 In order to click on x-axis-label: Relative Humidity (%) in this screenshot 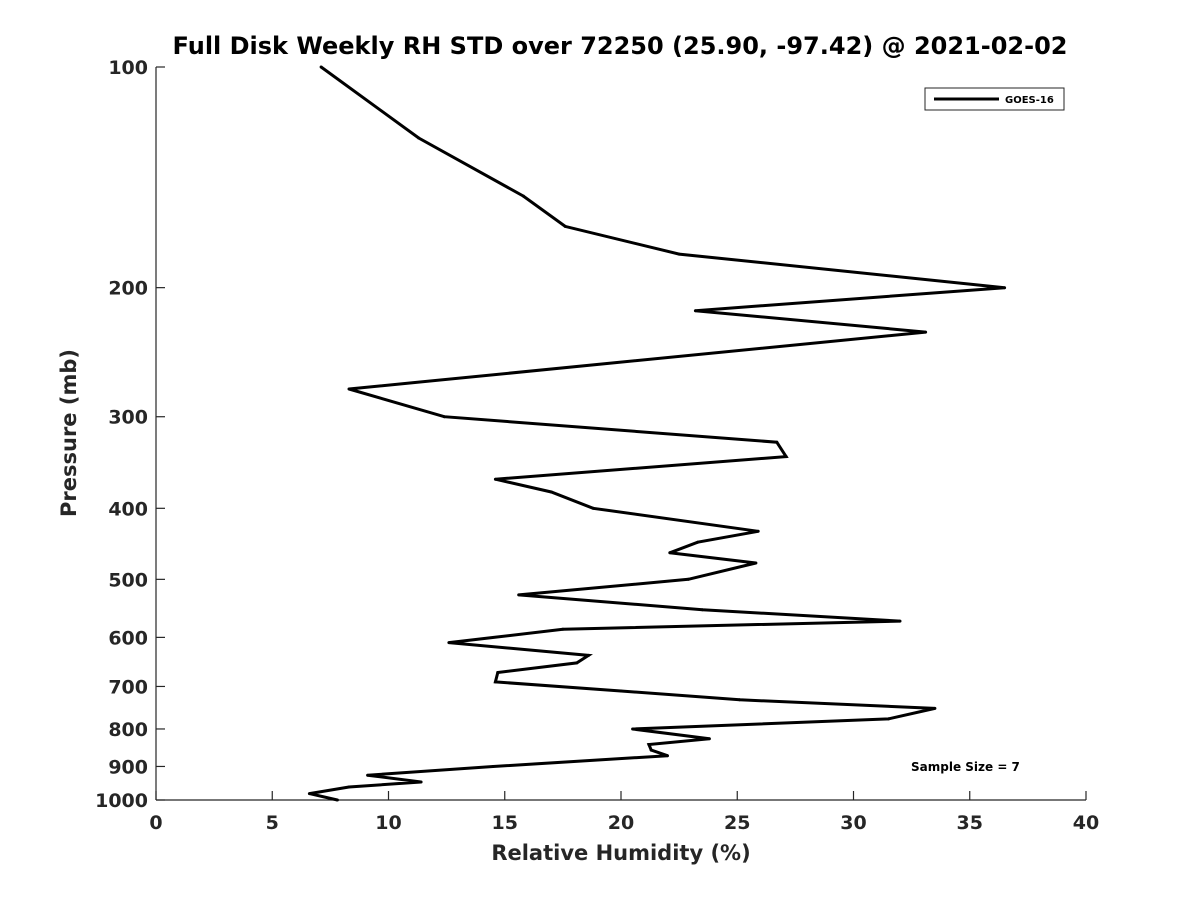, I will do `click(620, 853)`.